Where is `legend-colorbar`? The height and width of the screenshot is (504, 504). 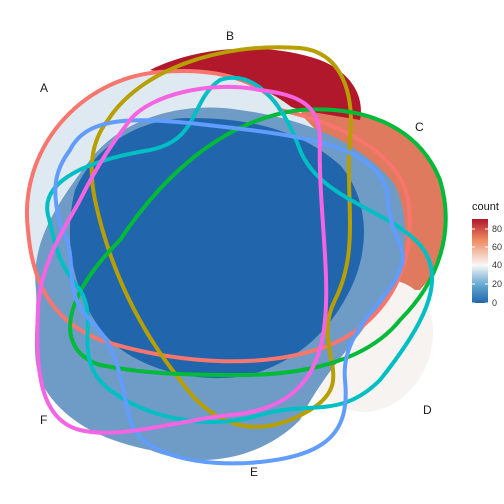 legend-colorbar is located at coordinates (480, 261).